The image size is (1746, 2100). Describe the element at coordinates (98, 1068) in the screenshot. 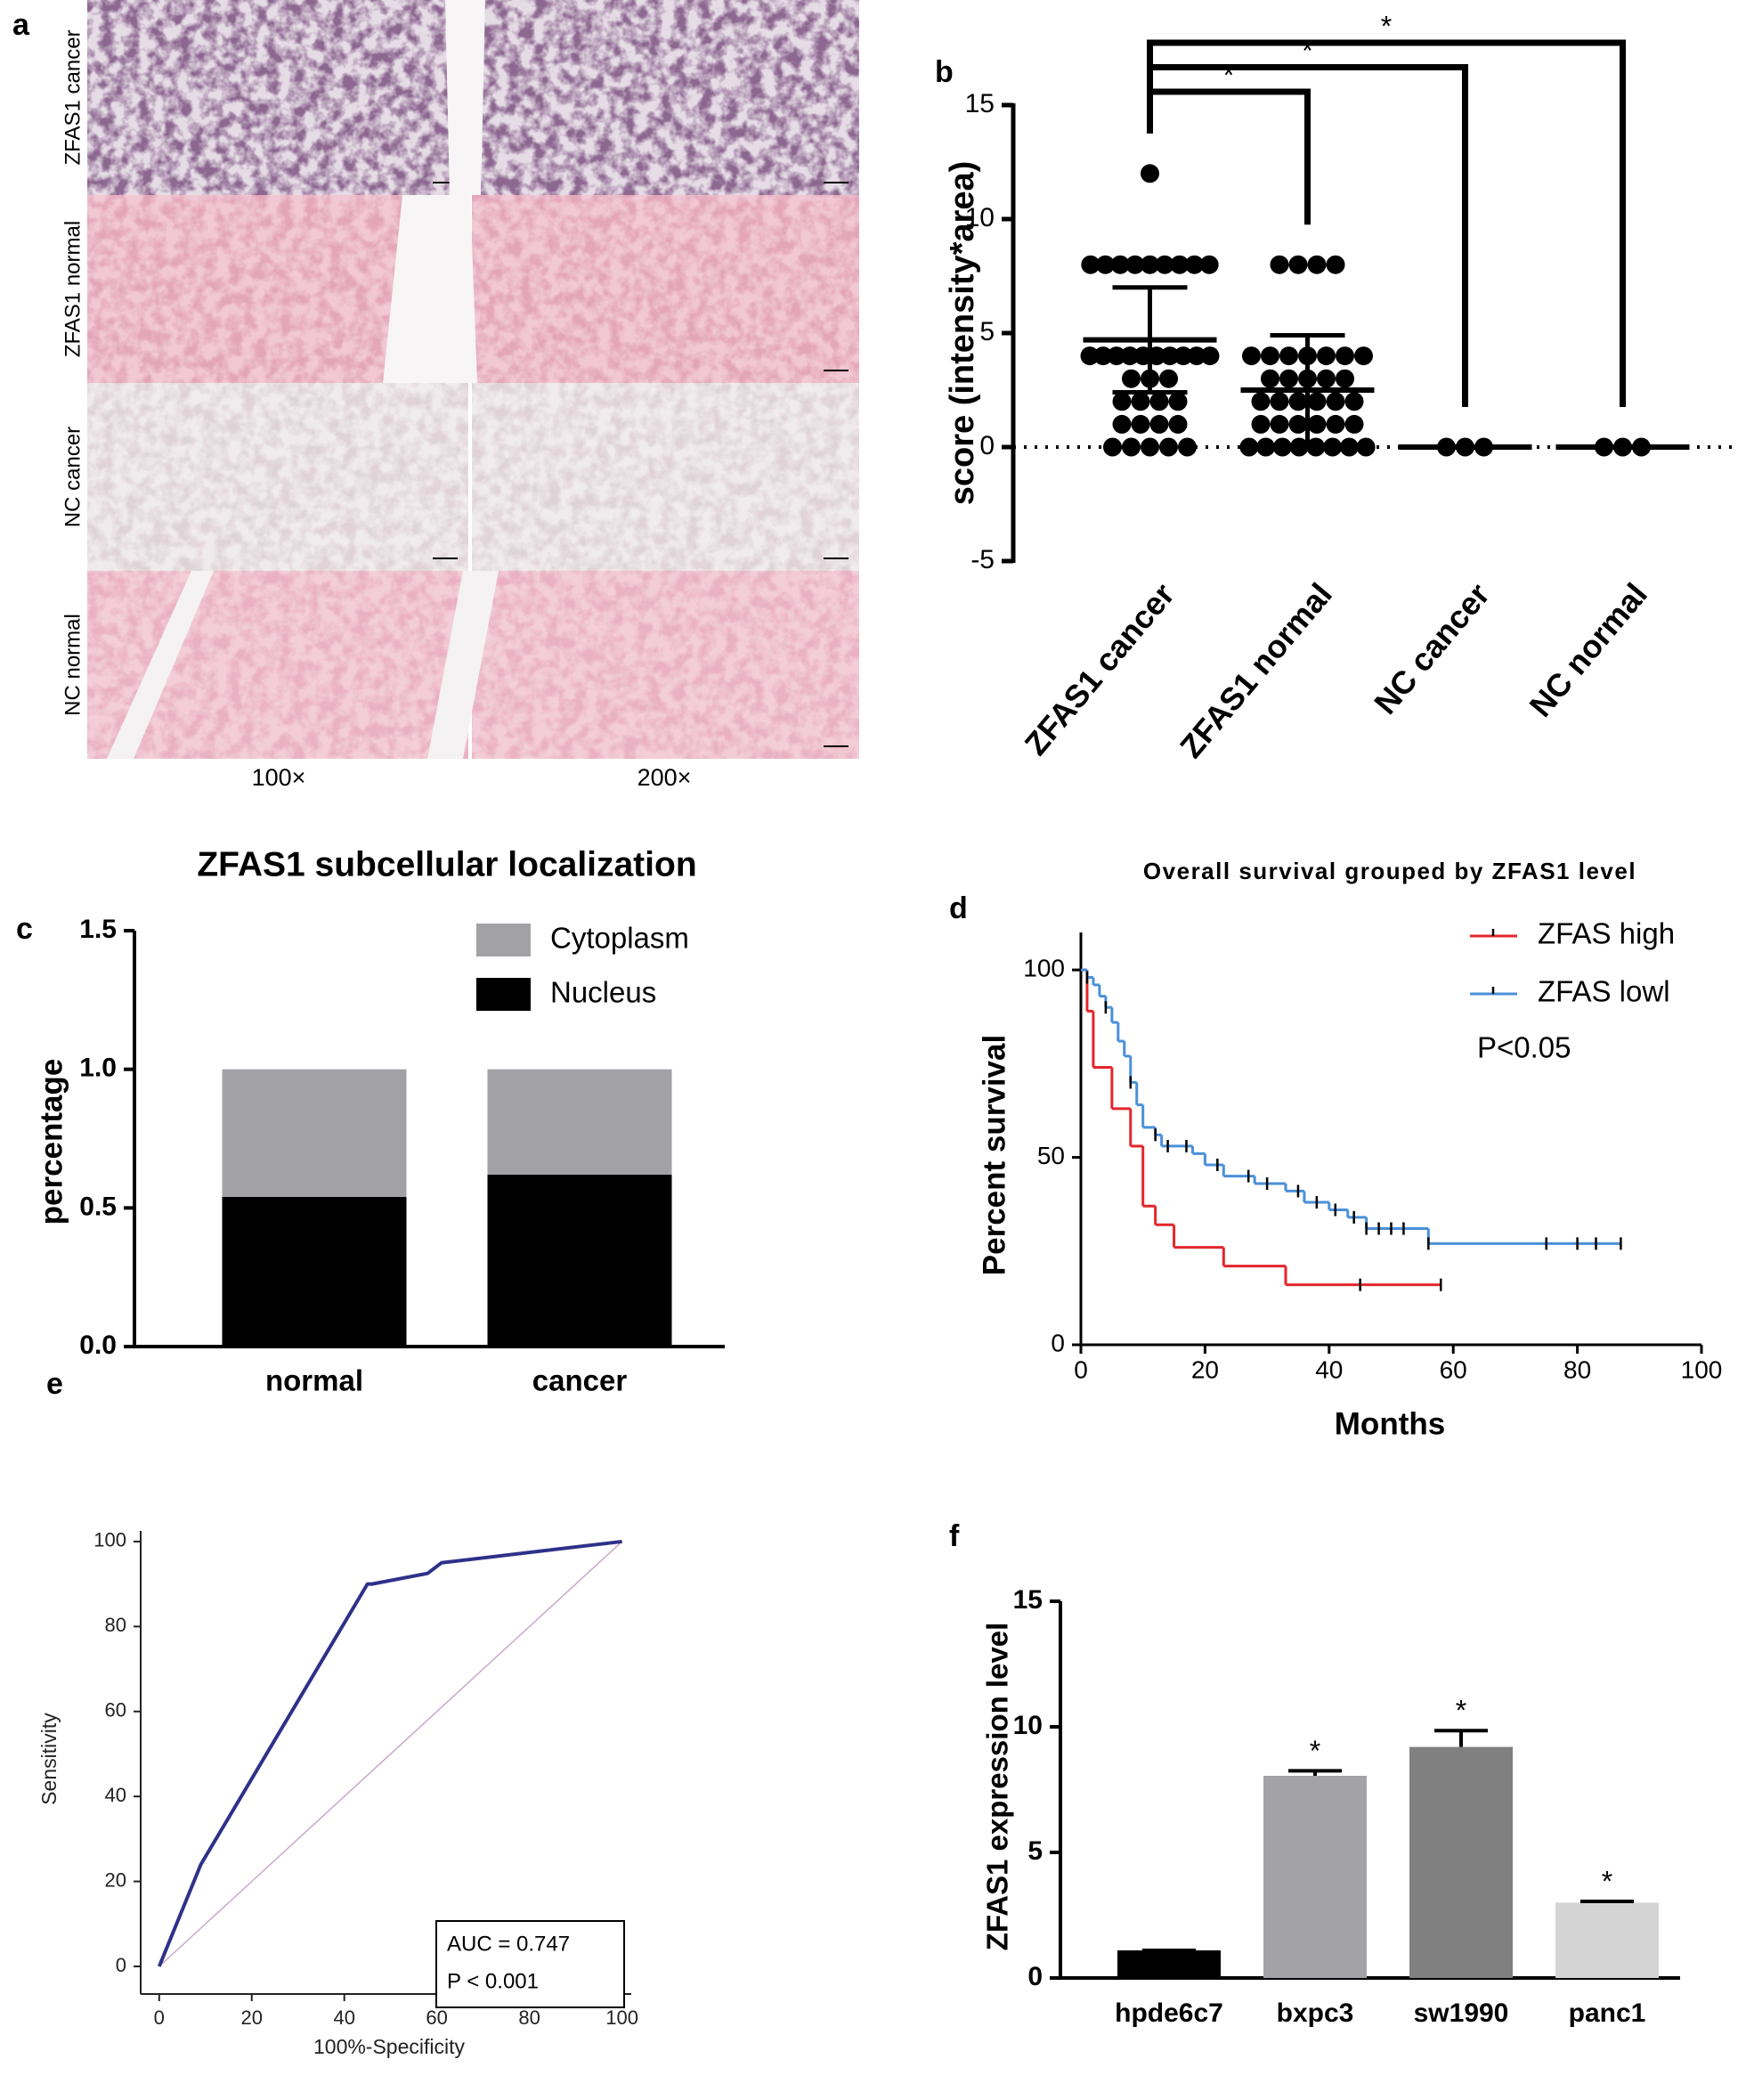

I see `y-tick-label: 1.0` at that location.